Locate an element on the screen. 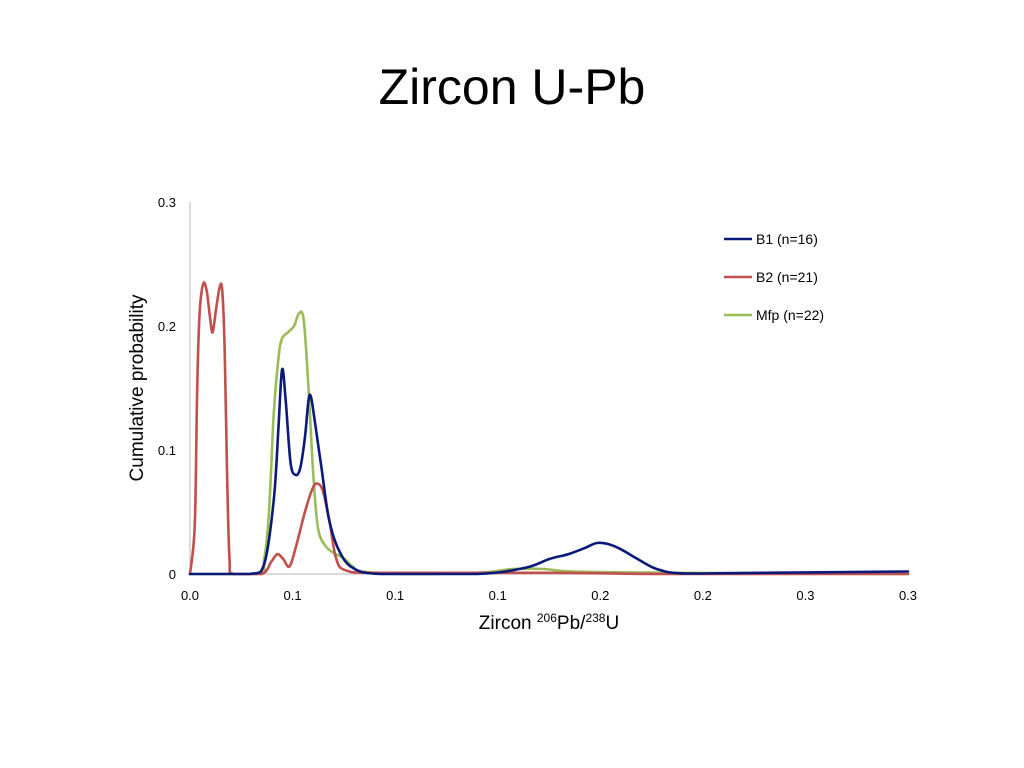 The image size is (1024, 768). x-tick-label: 0.0 is located at coordinates (190, 595).